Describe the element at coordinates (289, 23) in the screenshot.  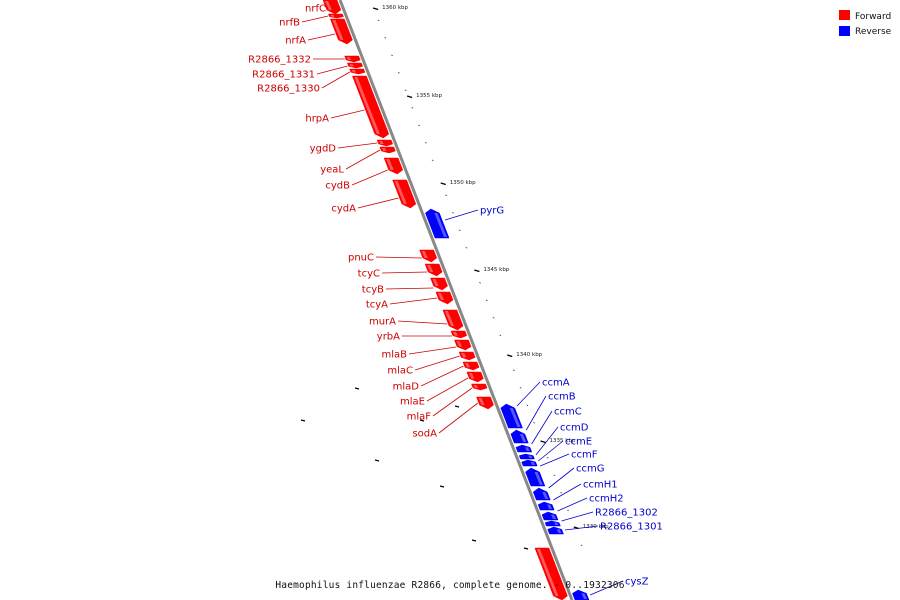
I see `gene-name-nrfB: nrfB` at that location.